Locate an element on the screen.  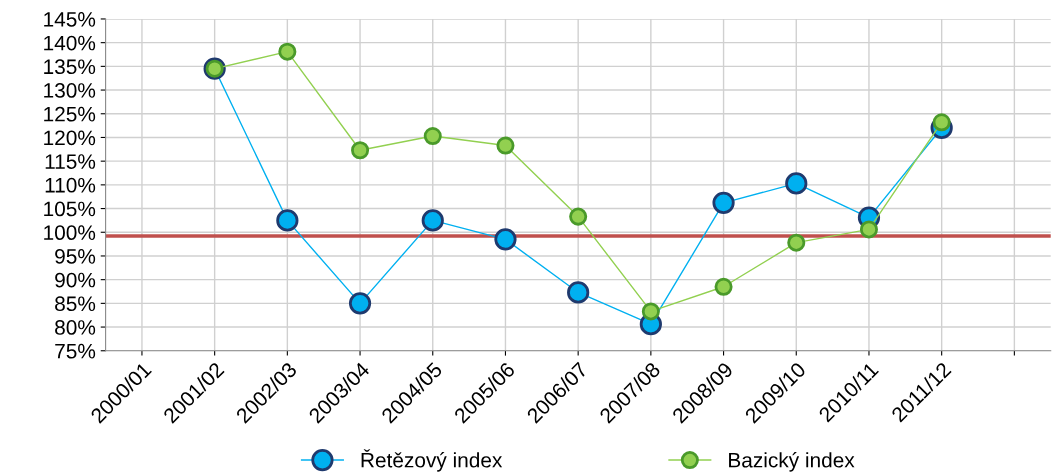
y-tick-label: 115% is located at coordinates (70, 161).